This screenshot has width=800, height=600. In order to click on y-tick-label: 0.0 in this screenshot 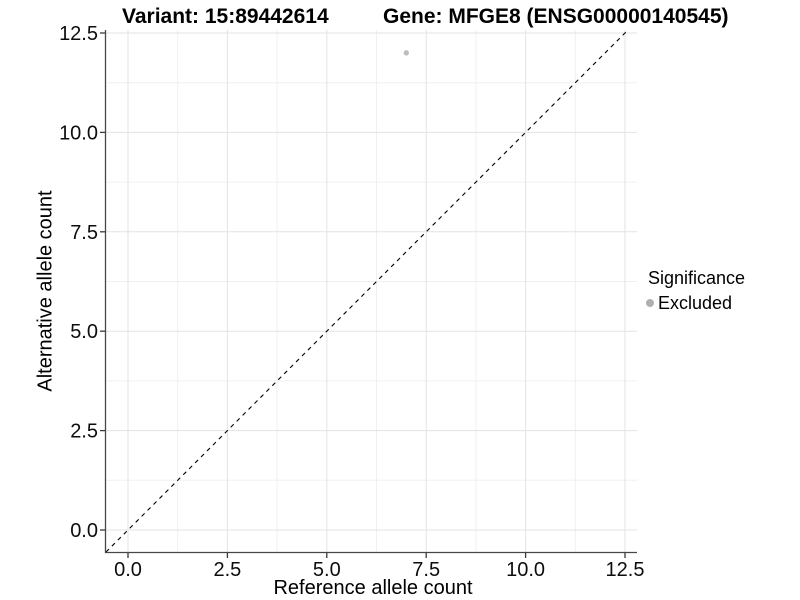, I will do `click(84, 531)`.